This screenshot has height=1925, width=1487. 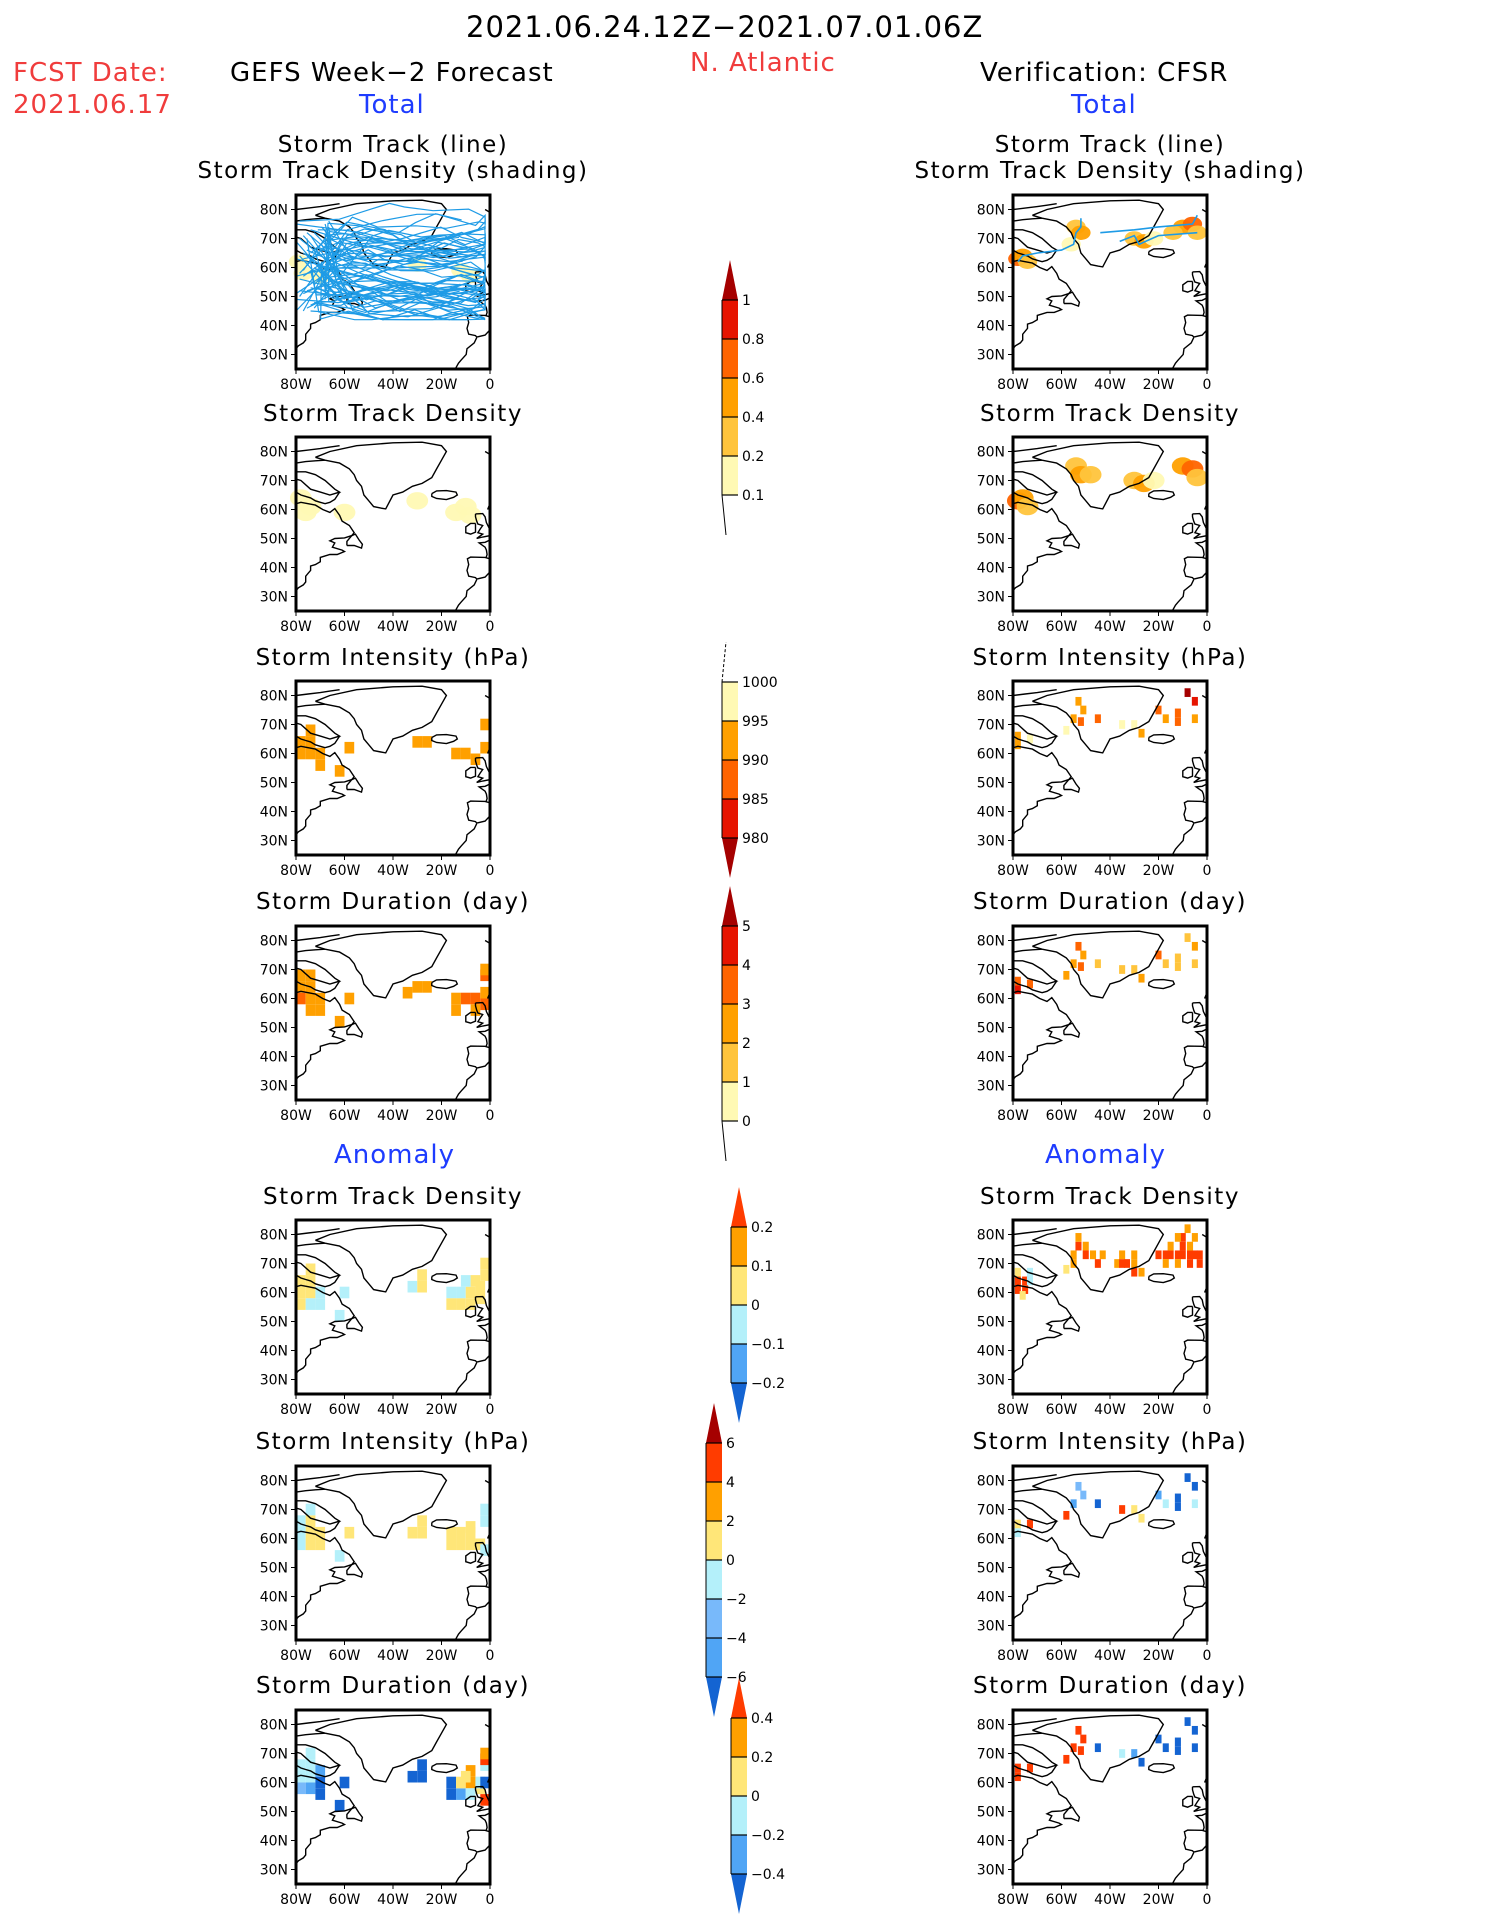 I want to click on map-panel-gefs-anom-density: 80N 70N 60N 50N 40N 30N 80W 60W 40W 20W 0, so click(x=377, y=1318).